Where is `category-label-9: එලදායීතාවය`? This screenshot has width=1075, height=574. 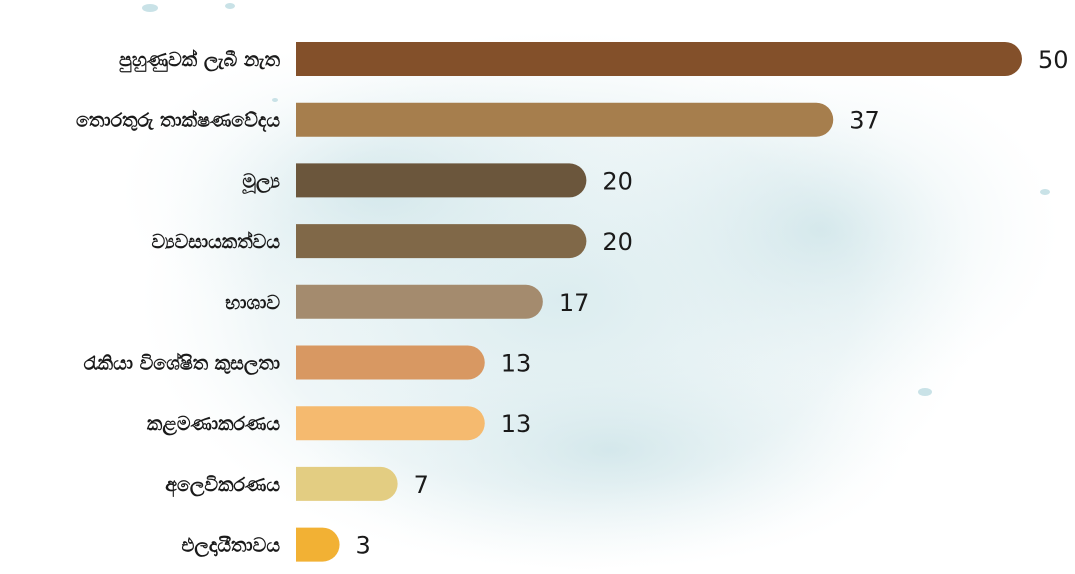
category-label-9: එලදායීතාවය is located at coordinates (231, 546).